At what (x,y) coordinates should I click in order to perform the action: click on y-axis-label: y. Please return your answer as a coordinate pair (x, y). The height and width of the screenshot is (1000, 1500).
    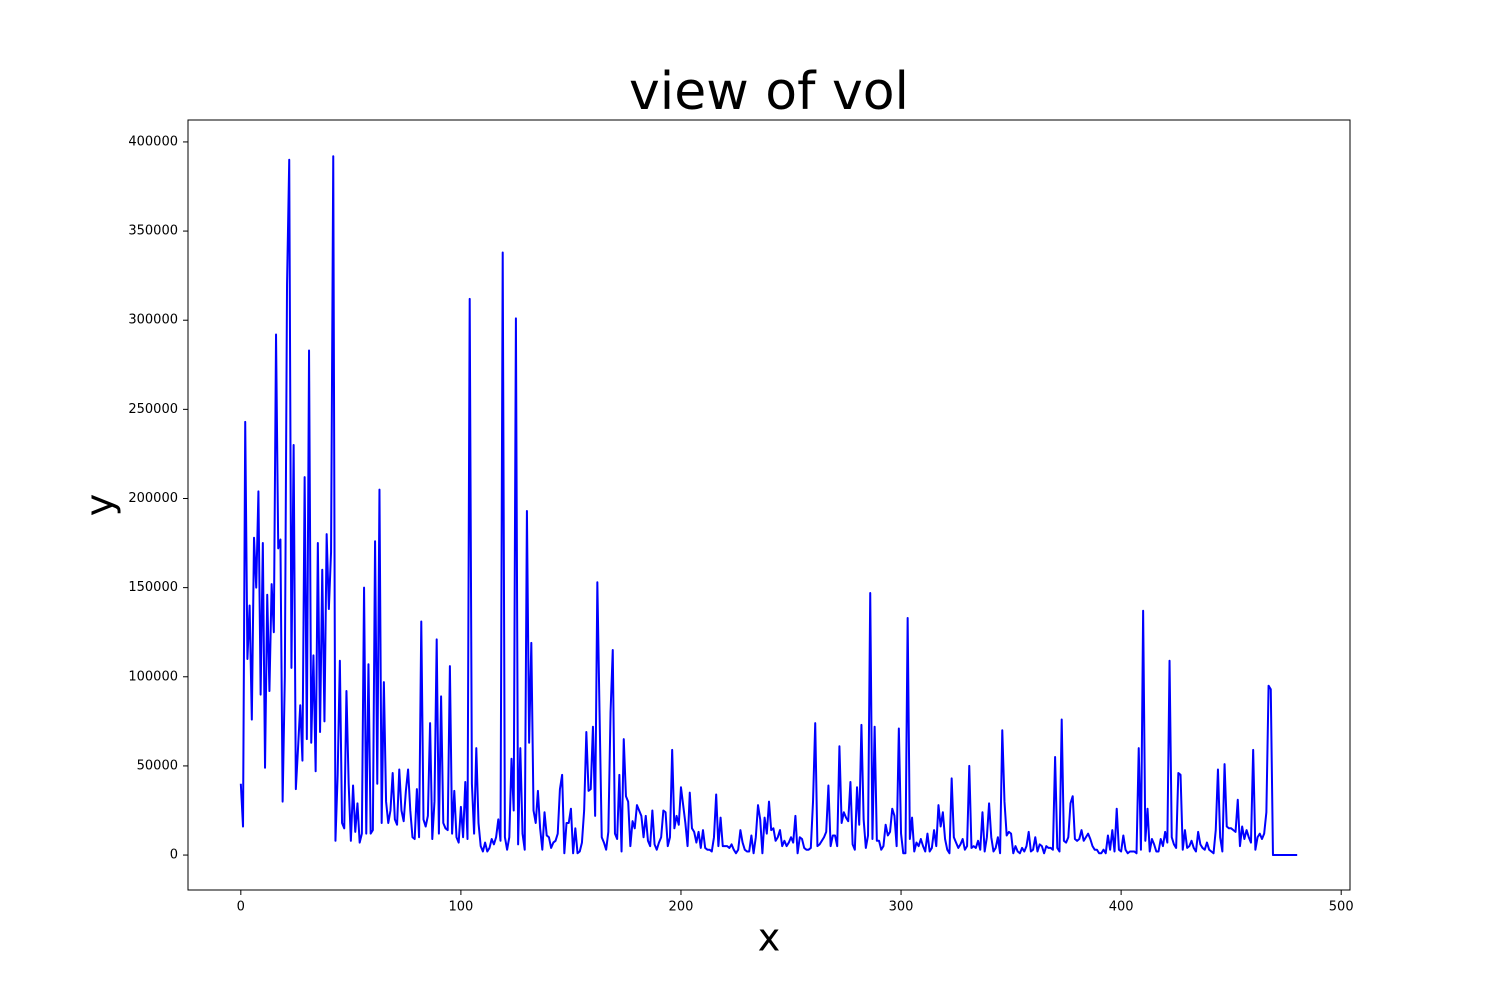
    Looking at the image, I should click on (100, 505).